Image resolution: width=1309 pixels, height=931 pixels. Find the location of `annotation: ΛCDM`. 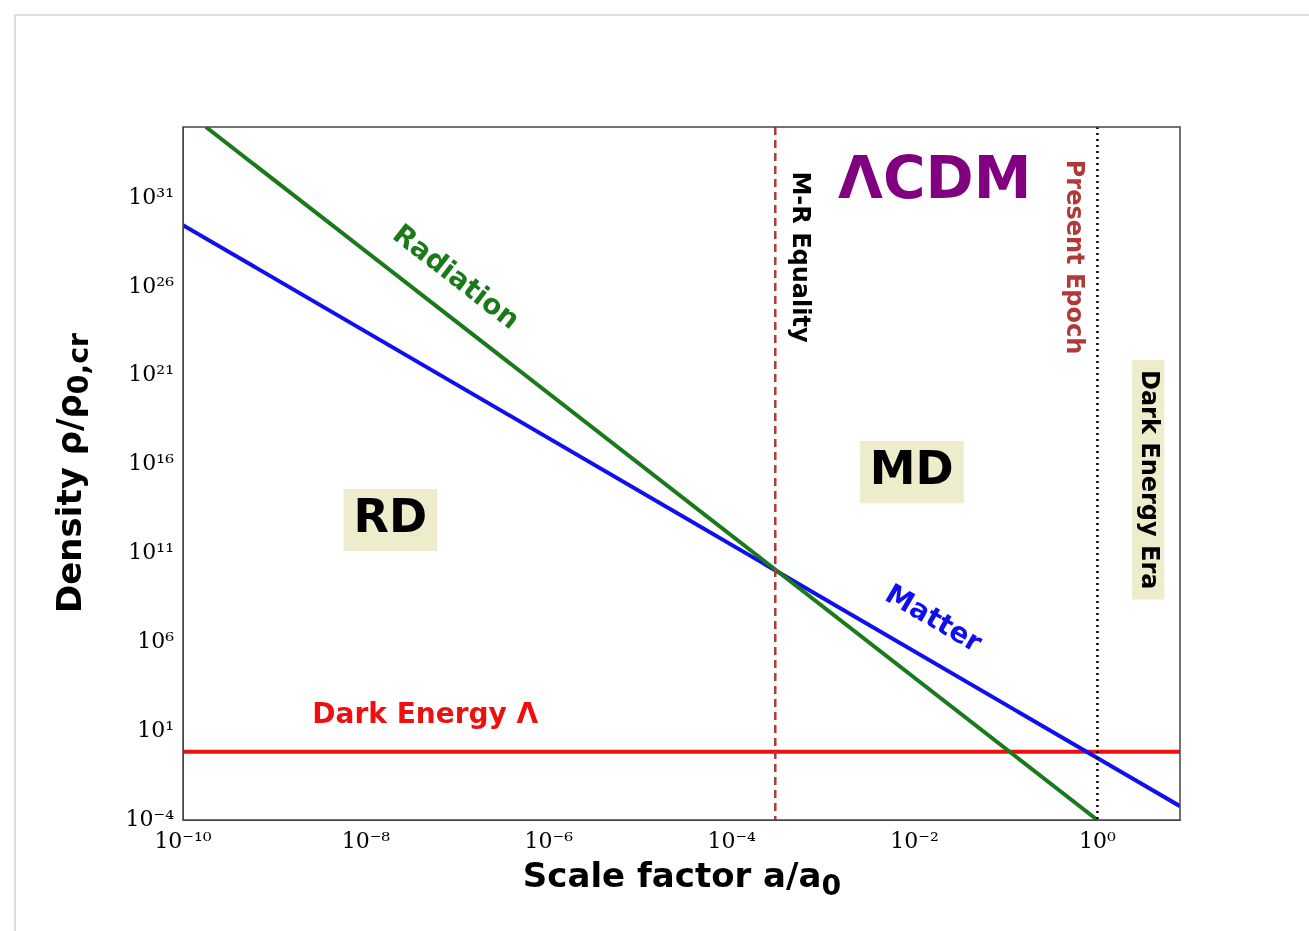

annotation: ΛCDM is located at coordinates (935, 178).